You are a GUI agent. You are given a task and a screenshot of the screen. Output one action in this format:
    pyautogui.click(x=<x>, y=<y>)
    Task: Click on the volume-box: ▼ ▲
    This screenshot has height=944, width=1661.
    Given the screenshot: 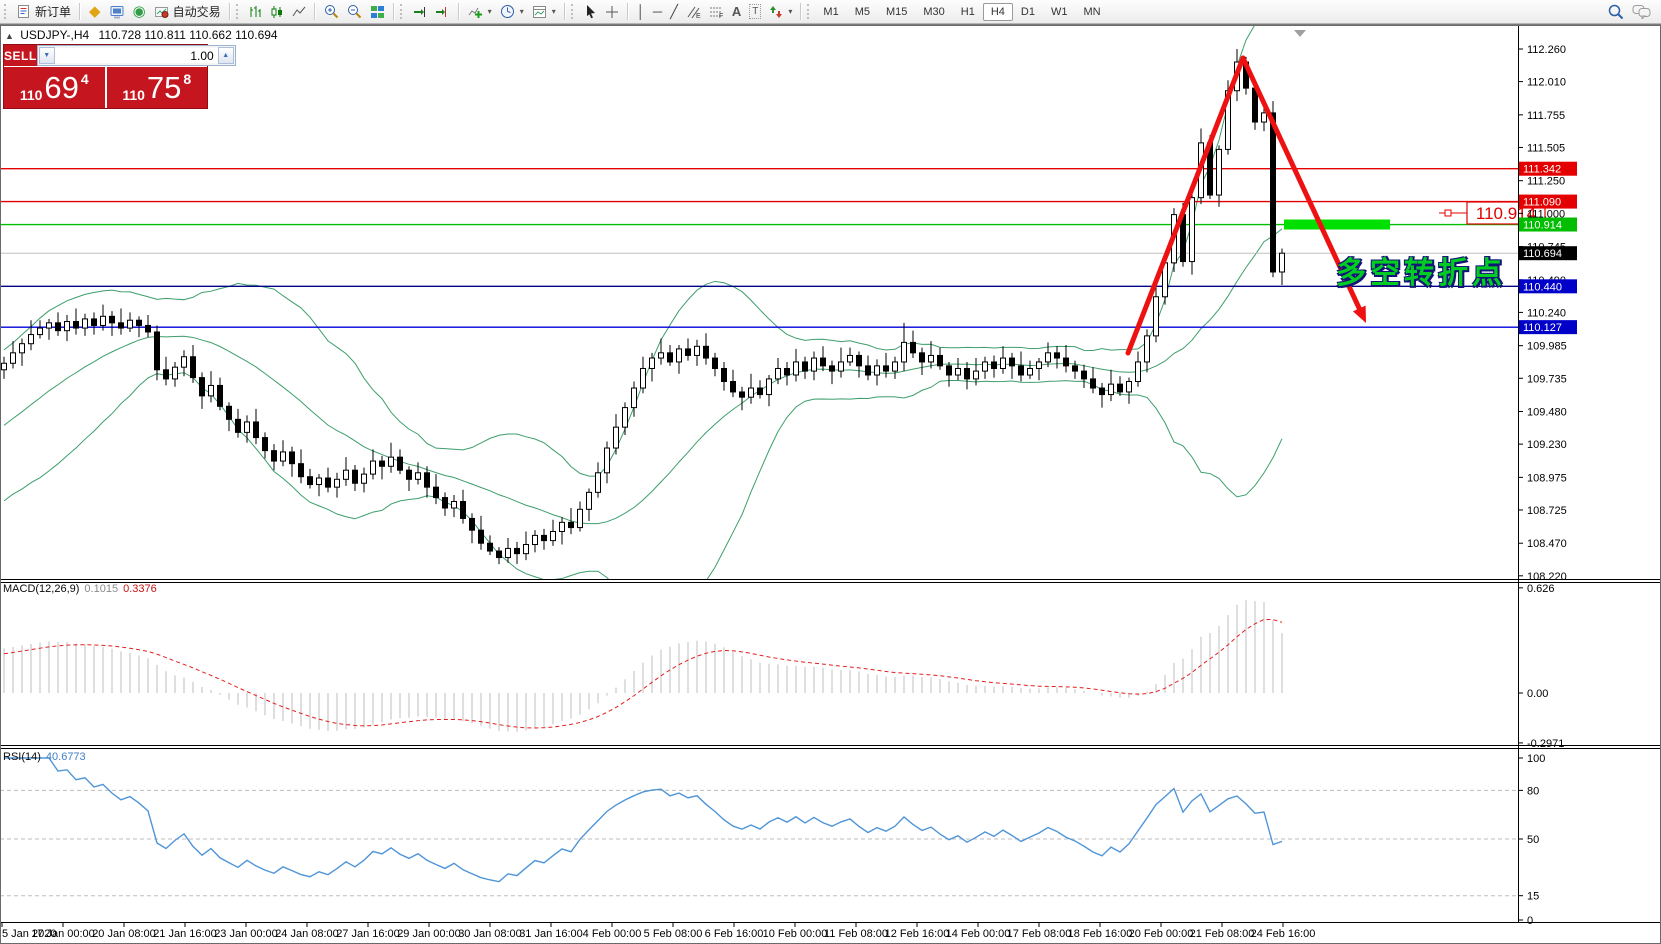 What is the action you would take?
    pyautogui.click(x=136, y=55)
    